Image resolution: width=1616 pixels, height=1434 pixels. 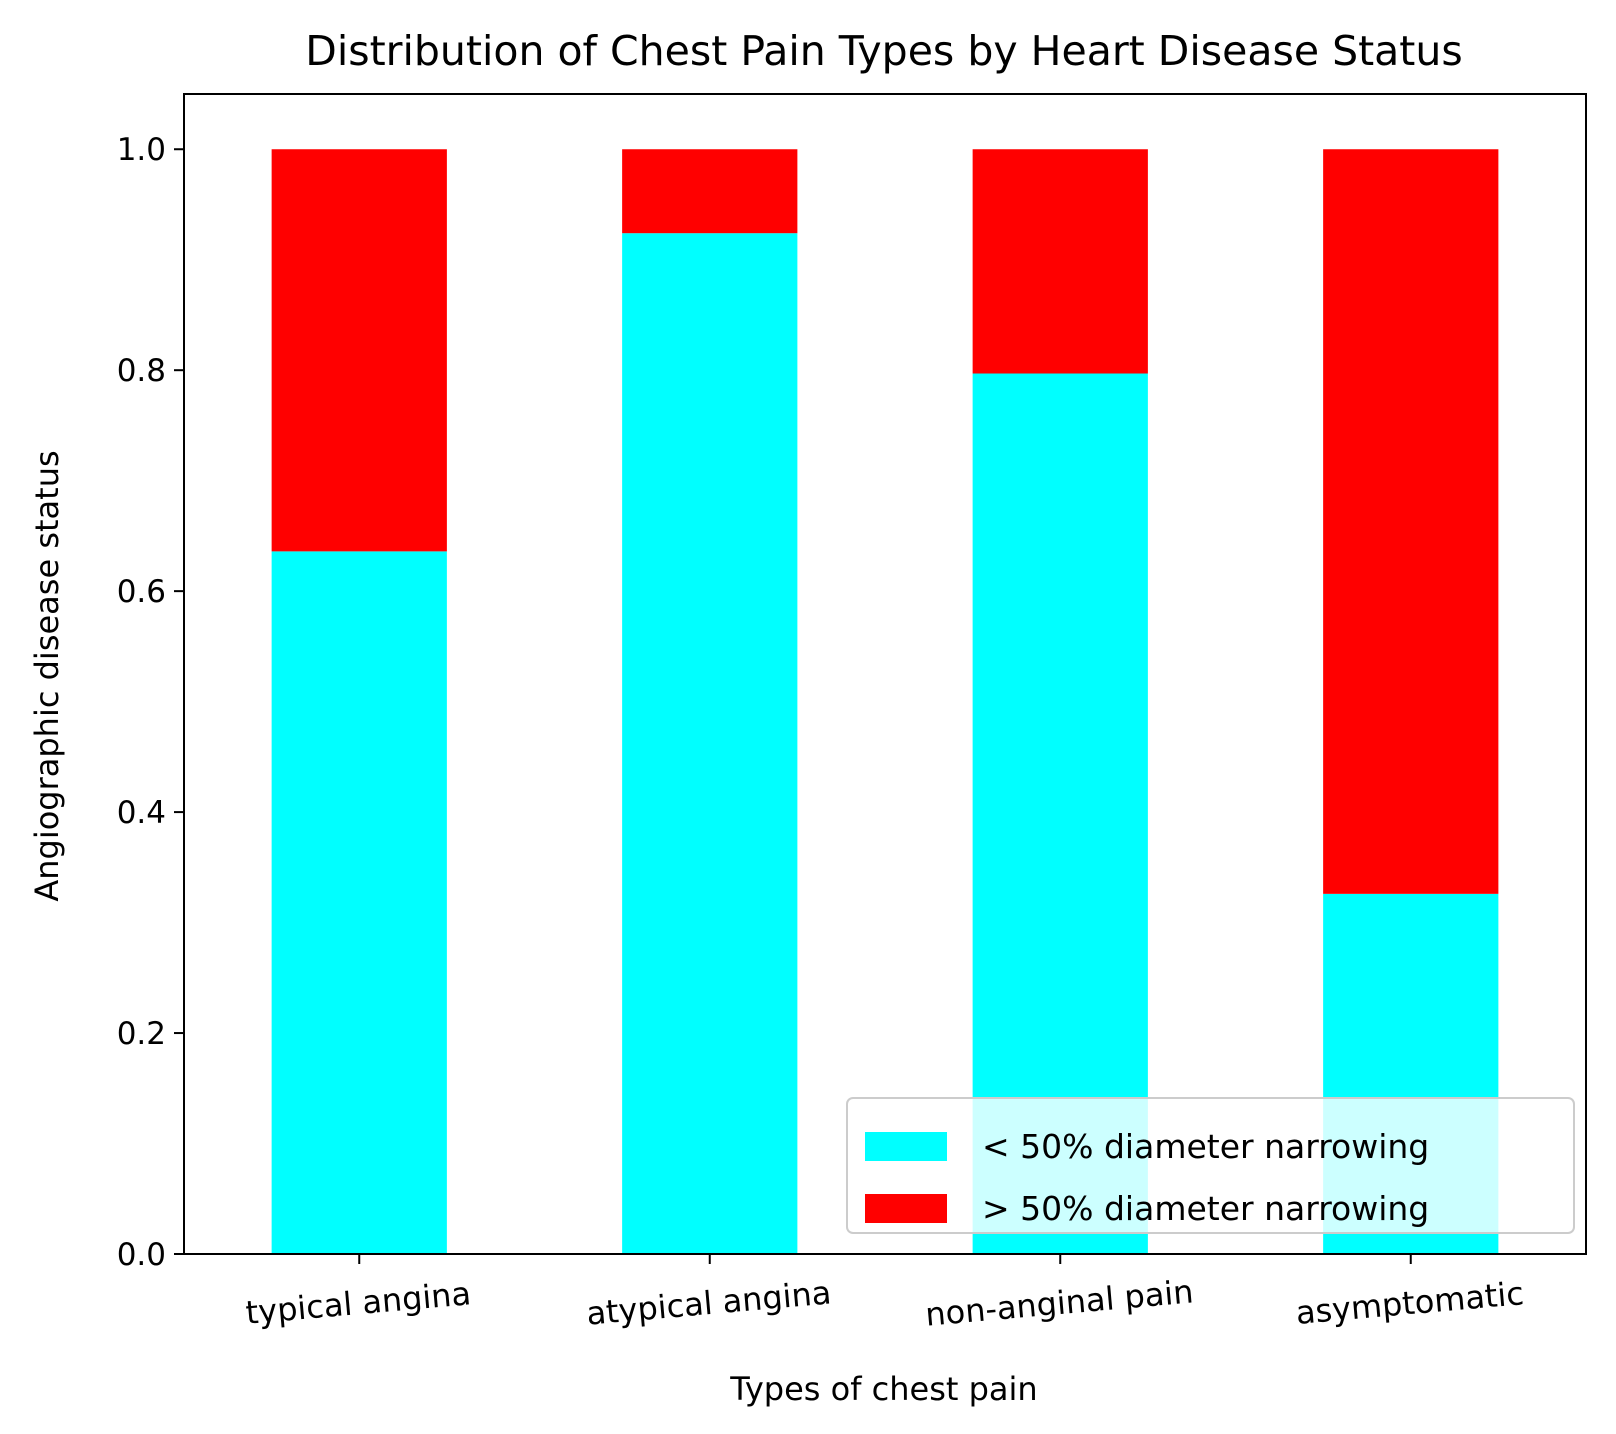 What do you see at coordinates (141, 813) in the screenshot?
I see `y-tick-label: 0.4` at bounding box center [141, 813].